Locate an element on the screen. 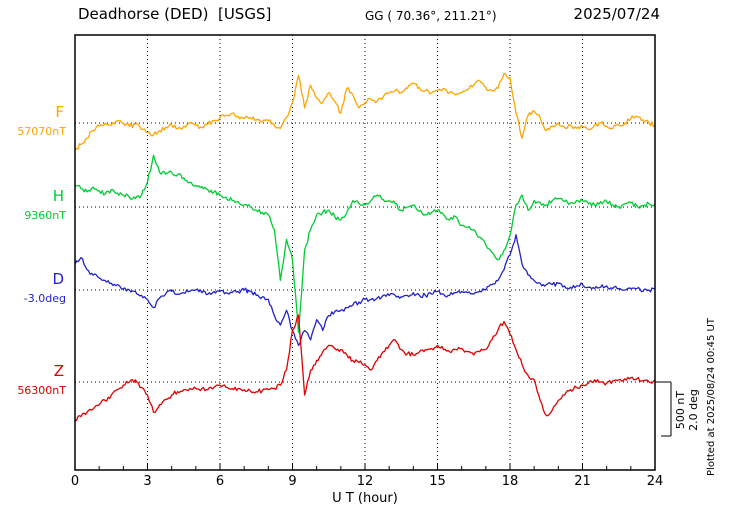  x-axis-label: U T (hour) is located at coordinates (365, 498).